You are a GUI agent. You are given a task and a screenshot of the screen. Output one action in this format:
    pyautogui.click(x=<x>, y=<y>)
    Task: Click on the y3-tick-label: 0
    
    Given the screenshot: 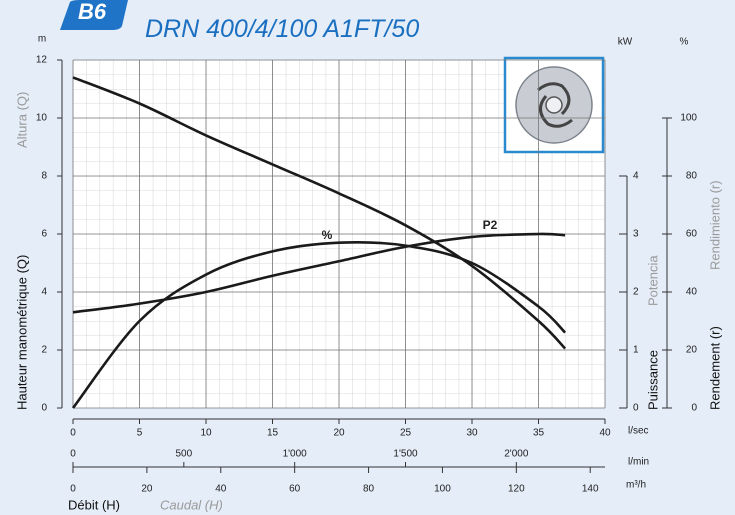 What is the action you would take?
    pyautogui.click(x=694, y=408)
    